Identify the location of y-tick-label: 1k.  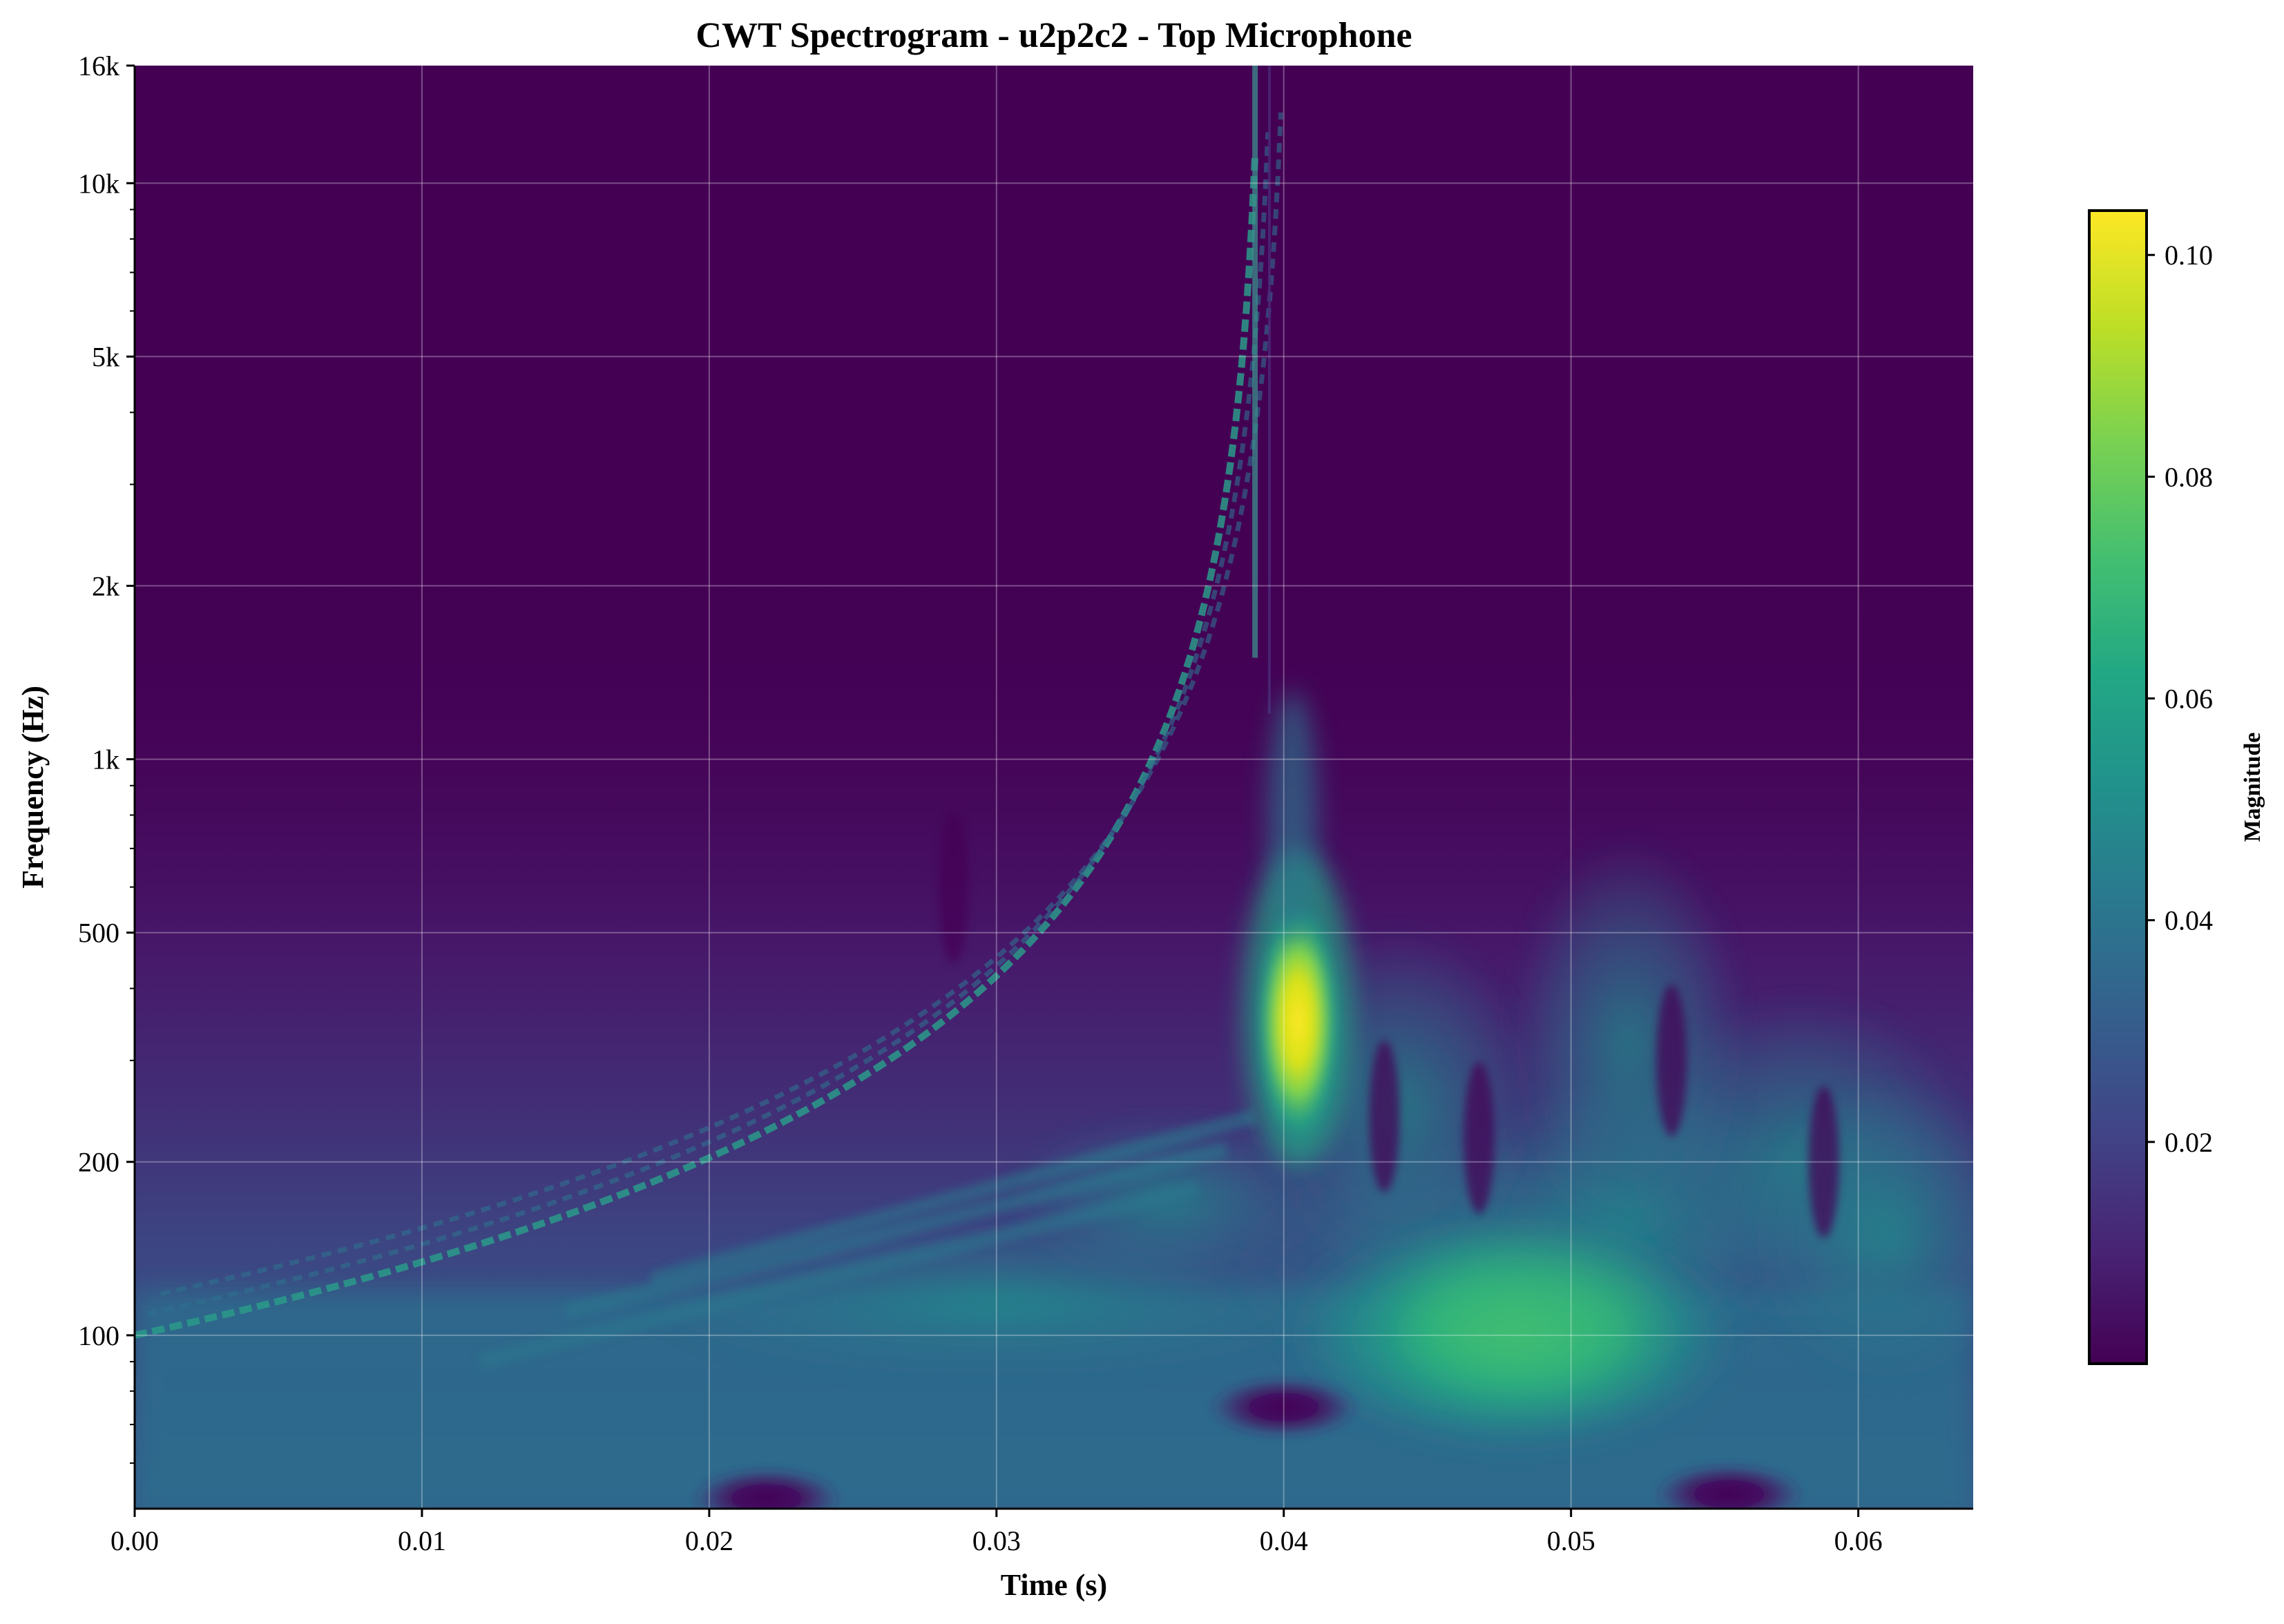
(105, 759).